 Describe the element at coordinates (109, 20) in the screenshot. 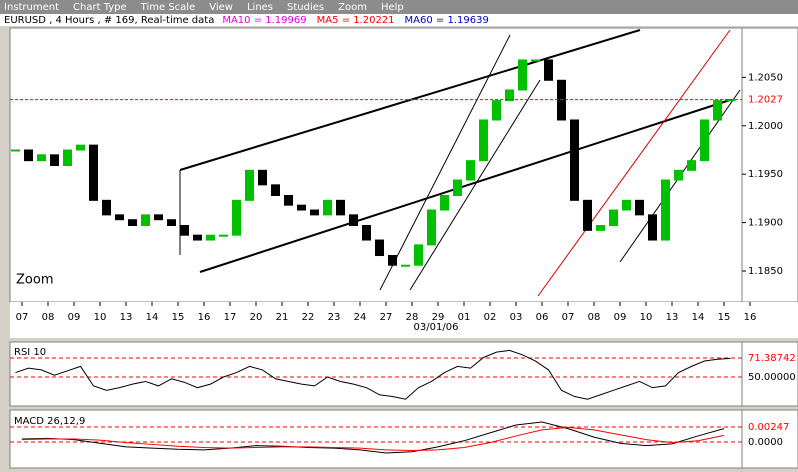

I see `symbol-info: EURUSD , 4 Hours , # 169, Real-time data` at that location.